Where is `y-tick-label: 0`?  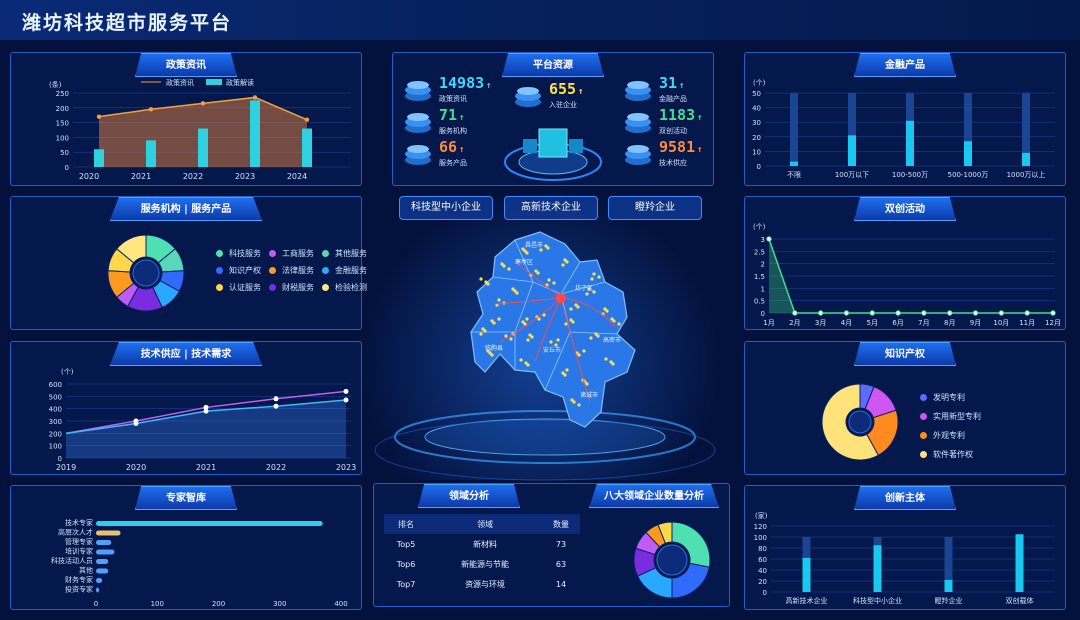 y-tick-label: 0 is located at coordinates (759, 167).